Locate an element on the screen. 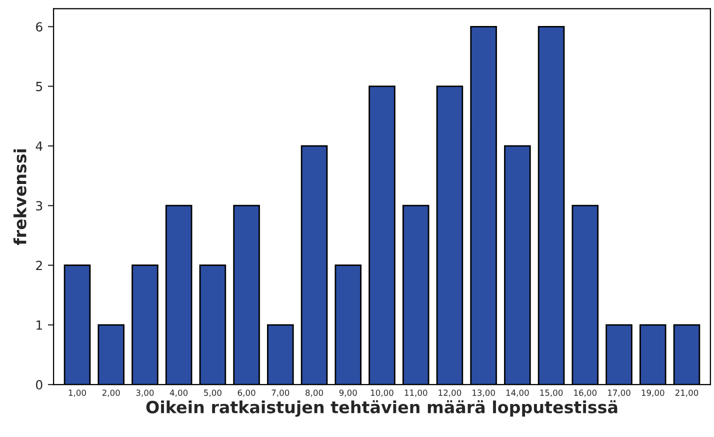 The image size is (714, 437). y-tick-label: 5 is located at coordinates (39, 87).